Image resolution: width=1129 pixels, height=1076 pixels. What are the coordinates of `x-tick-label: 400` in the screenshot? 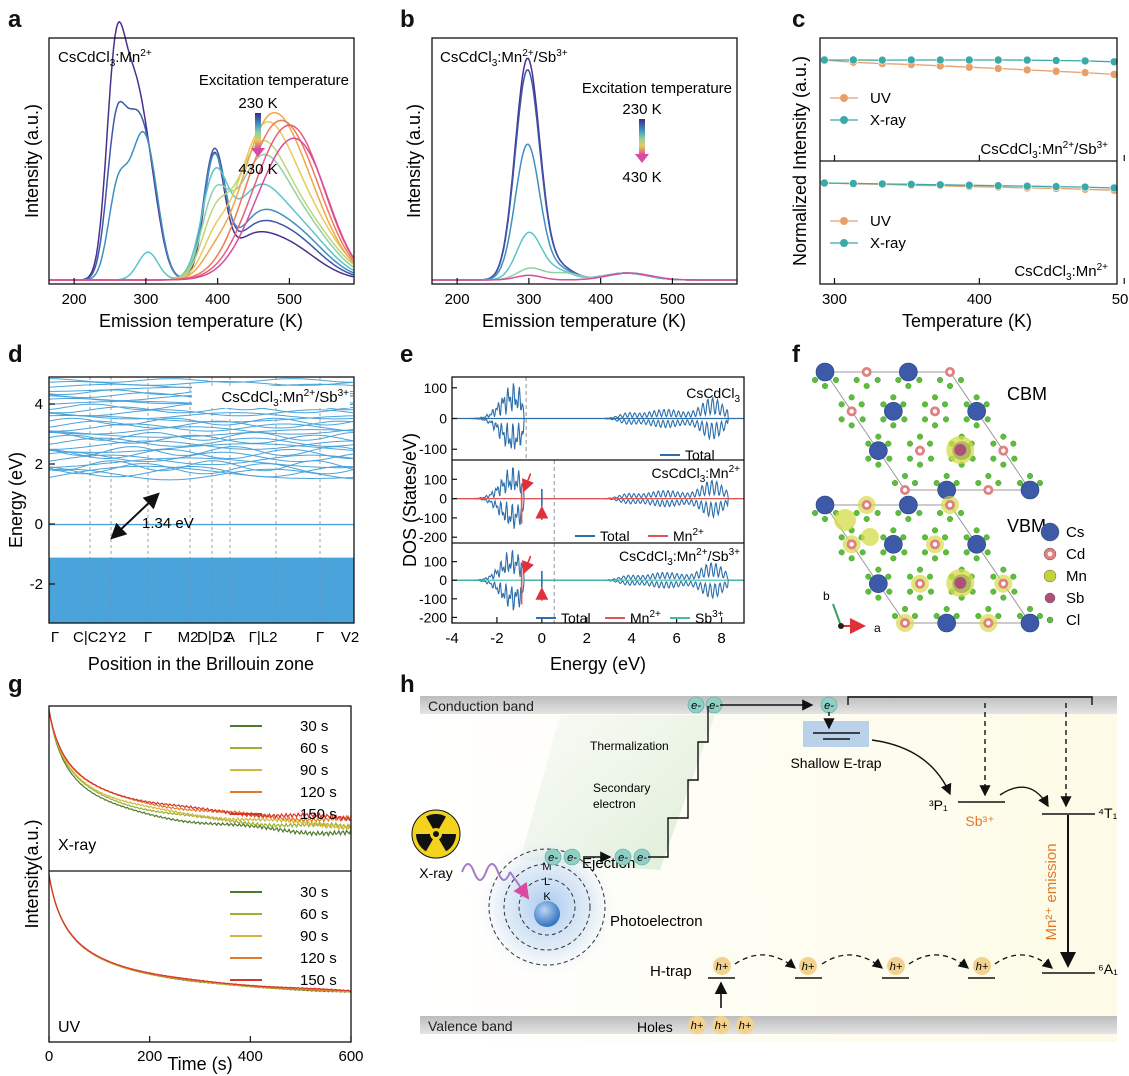 It's located at (250, 1056).